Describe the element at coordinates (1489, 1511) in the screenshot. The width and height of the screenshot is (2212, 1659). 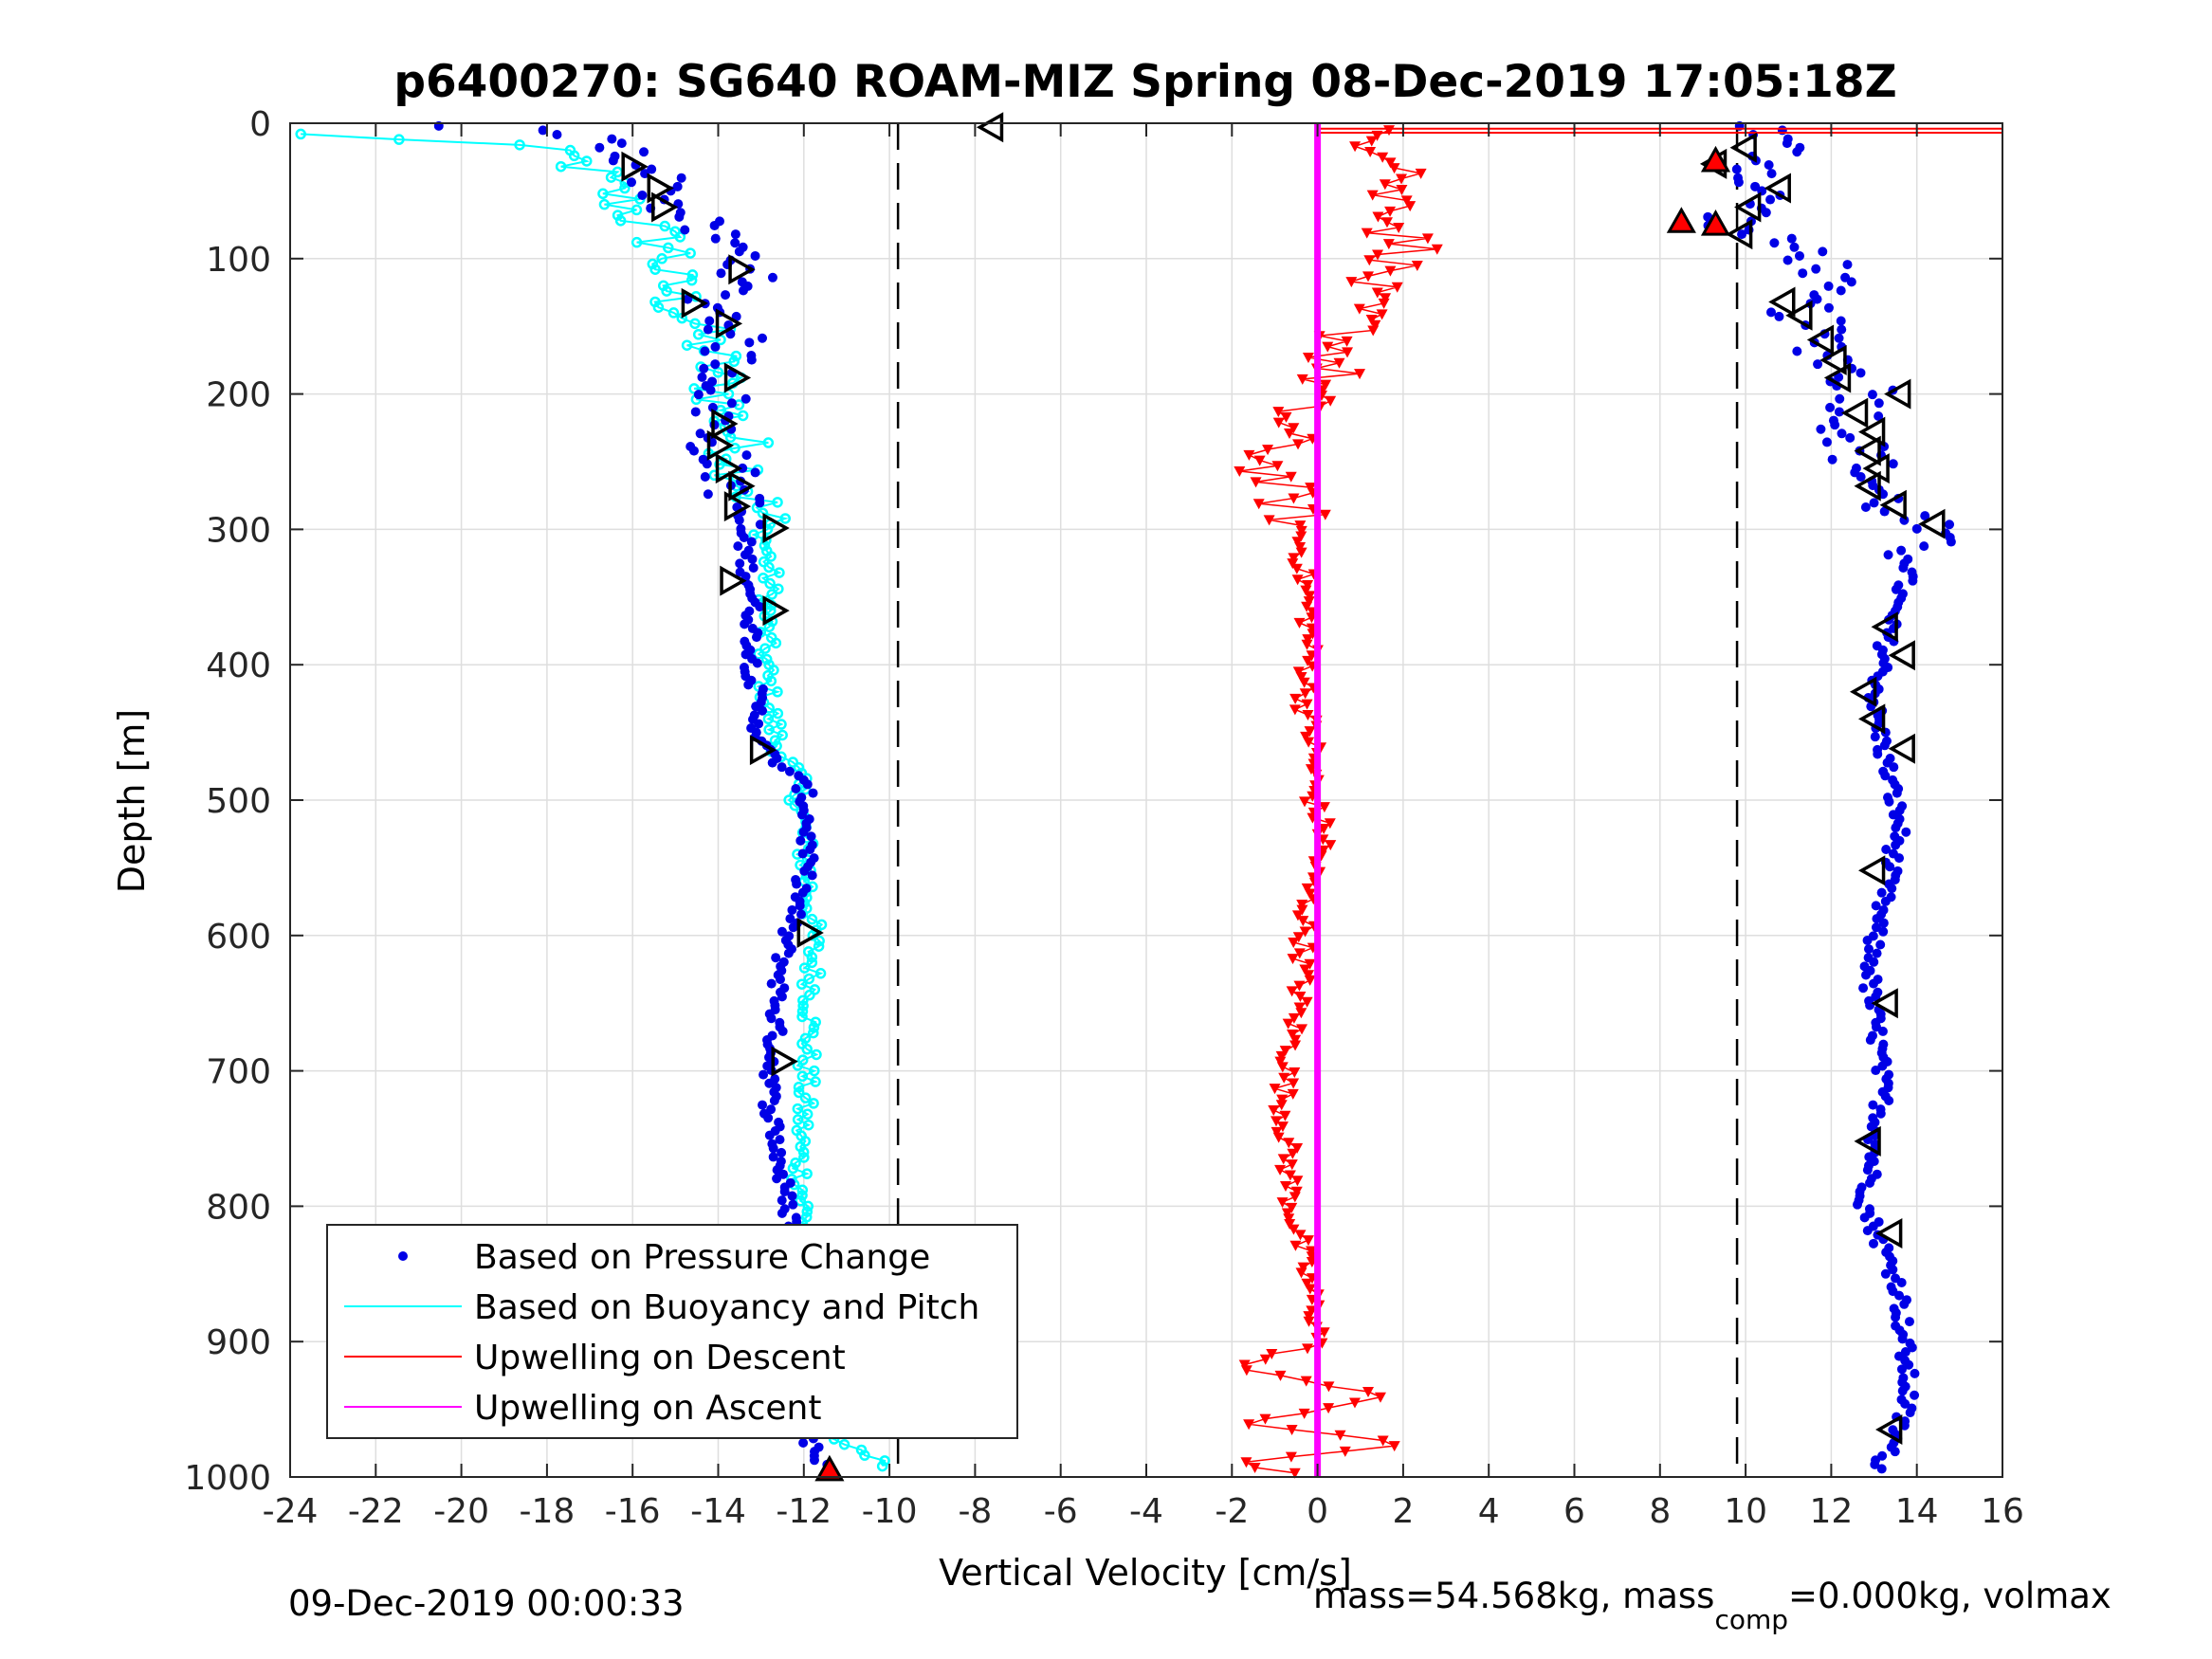
I see `x-tick-label: 4` at that location.